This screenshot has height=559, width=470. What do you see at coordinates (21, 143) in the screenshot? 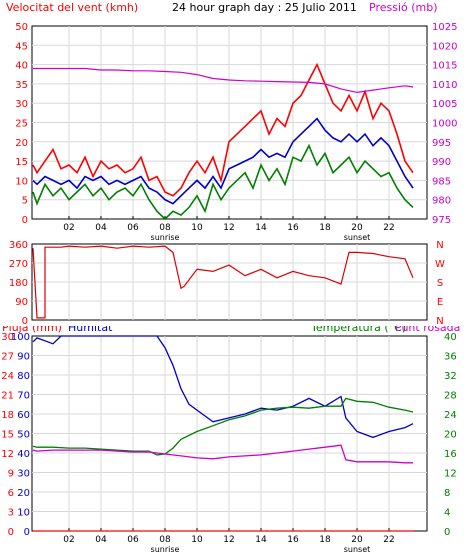
I see `wind-y-tick-label: 20` at bounding box center [21, 143].